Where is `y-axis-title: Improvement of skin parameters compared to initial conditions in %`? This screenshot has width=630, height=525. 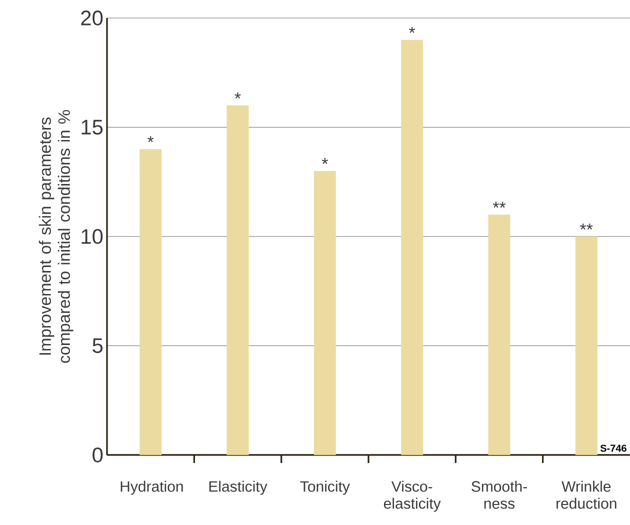
y-axis-title: Improvement of skin parameters compared to initial conditions in % is located at coordinates (56, 236).